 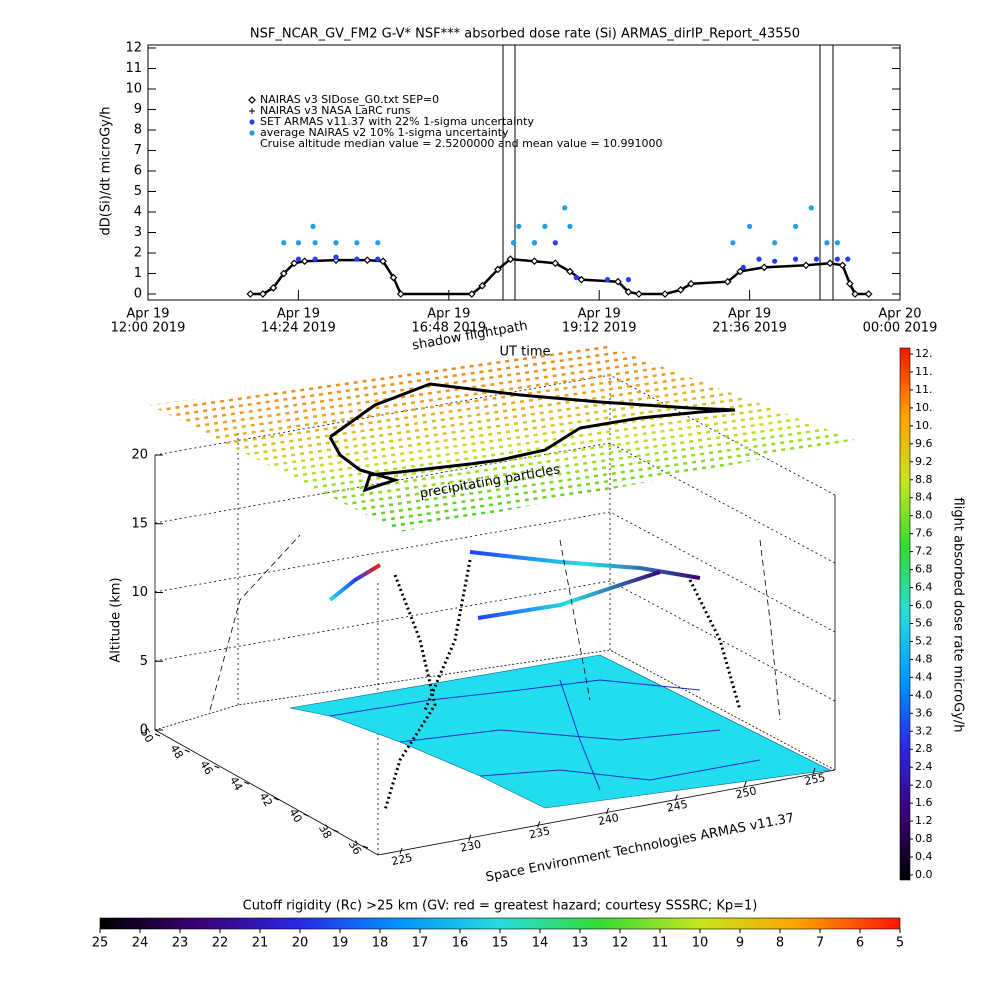 What do you see at coordinates (924, 838) in the screenshot?
I see `colorbar-tick-label: 0.8` at bounding box center [924, 838].